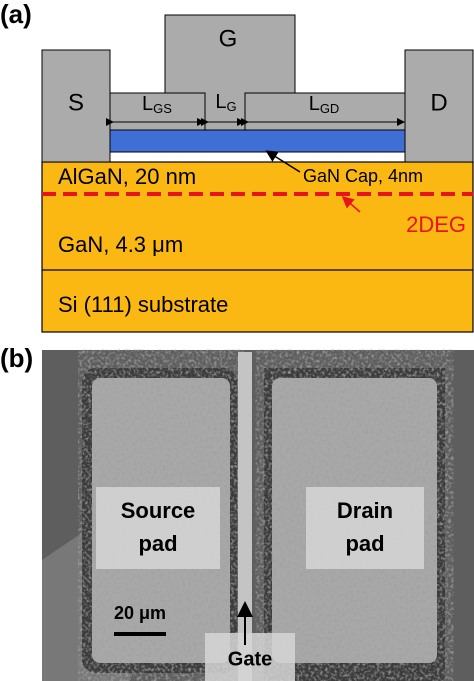  What do you see at coordinates (245, 516) in the screenshot?
I see `gate-line` at bounding box center [245, 516].